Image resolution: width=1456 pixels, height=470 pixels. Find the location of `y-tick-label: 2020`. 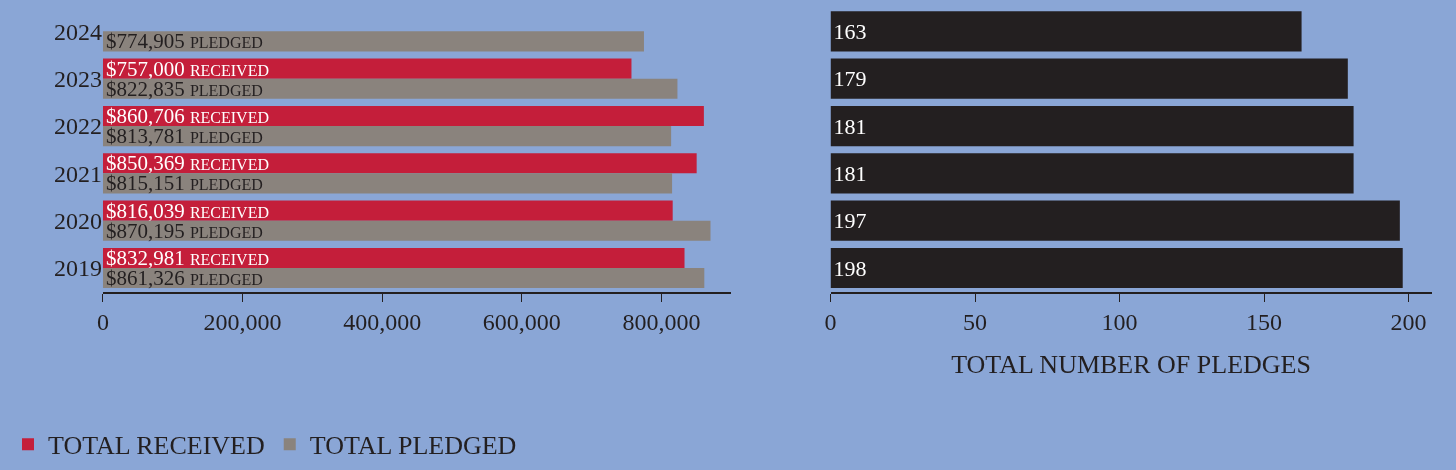

y-tick-label: 2020 is located at coordinates (77, 221).